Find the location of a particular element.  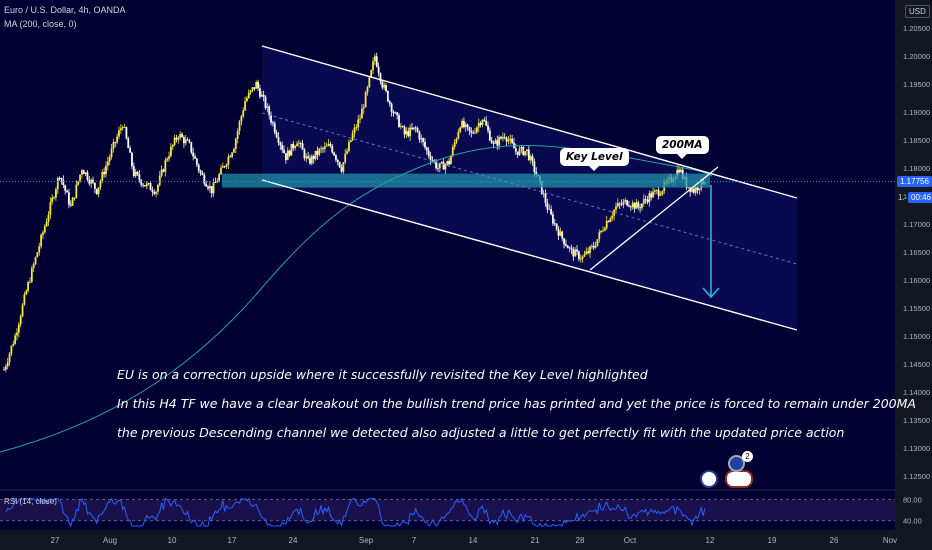

time-tick-label: 14 is located at coordinates (473, 540).